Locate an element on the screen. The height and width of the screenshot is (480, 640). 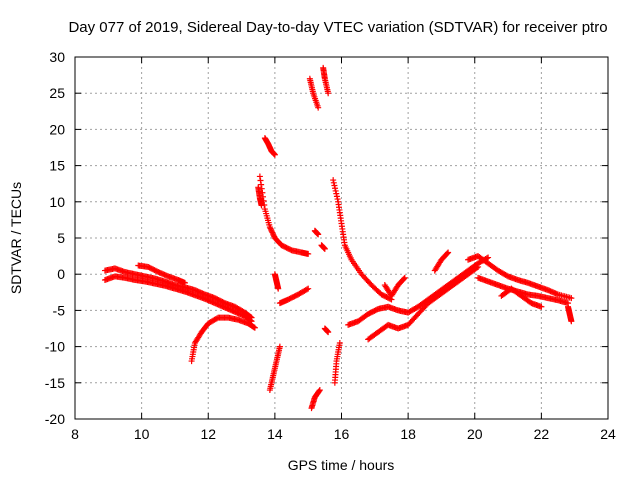
y-tick-label: 5 is located at coordinates (61, 238).